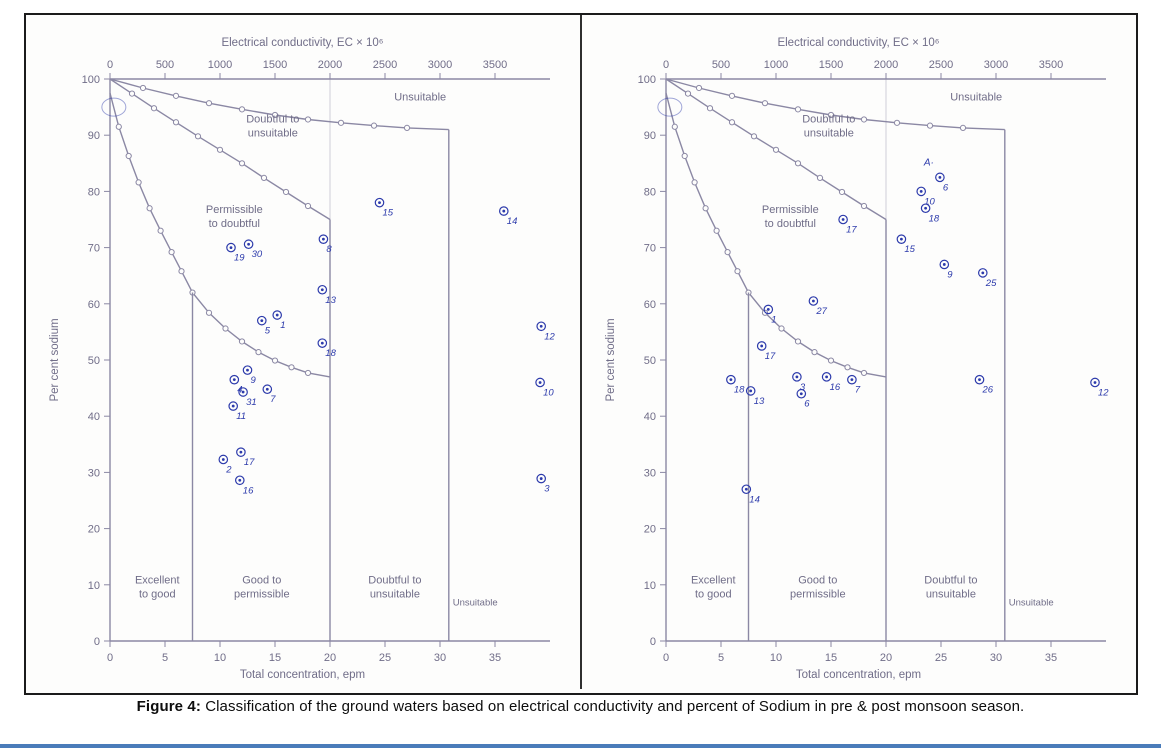  I want to click on data-point: 5, so click(264, 326).